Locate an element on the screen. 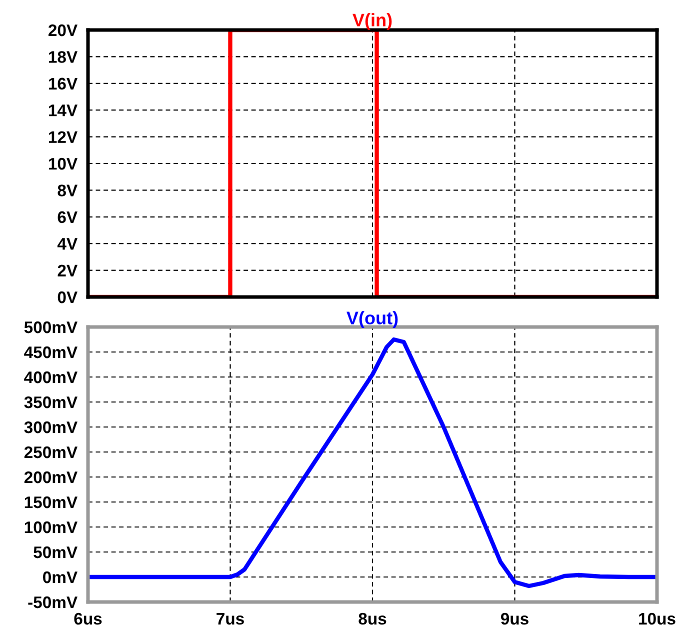 Image resolution: width=690 pixels, height=634 pixels. y-tick-label: 100mV is located at coordinates (51, 527).